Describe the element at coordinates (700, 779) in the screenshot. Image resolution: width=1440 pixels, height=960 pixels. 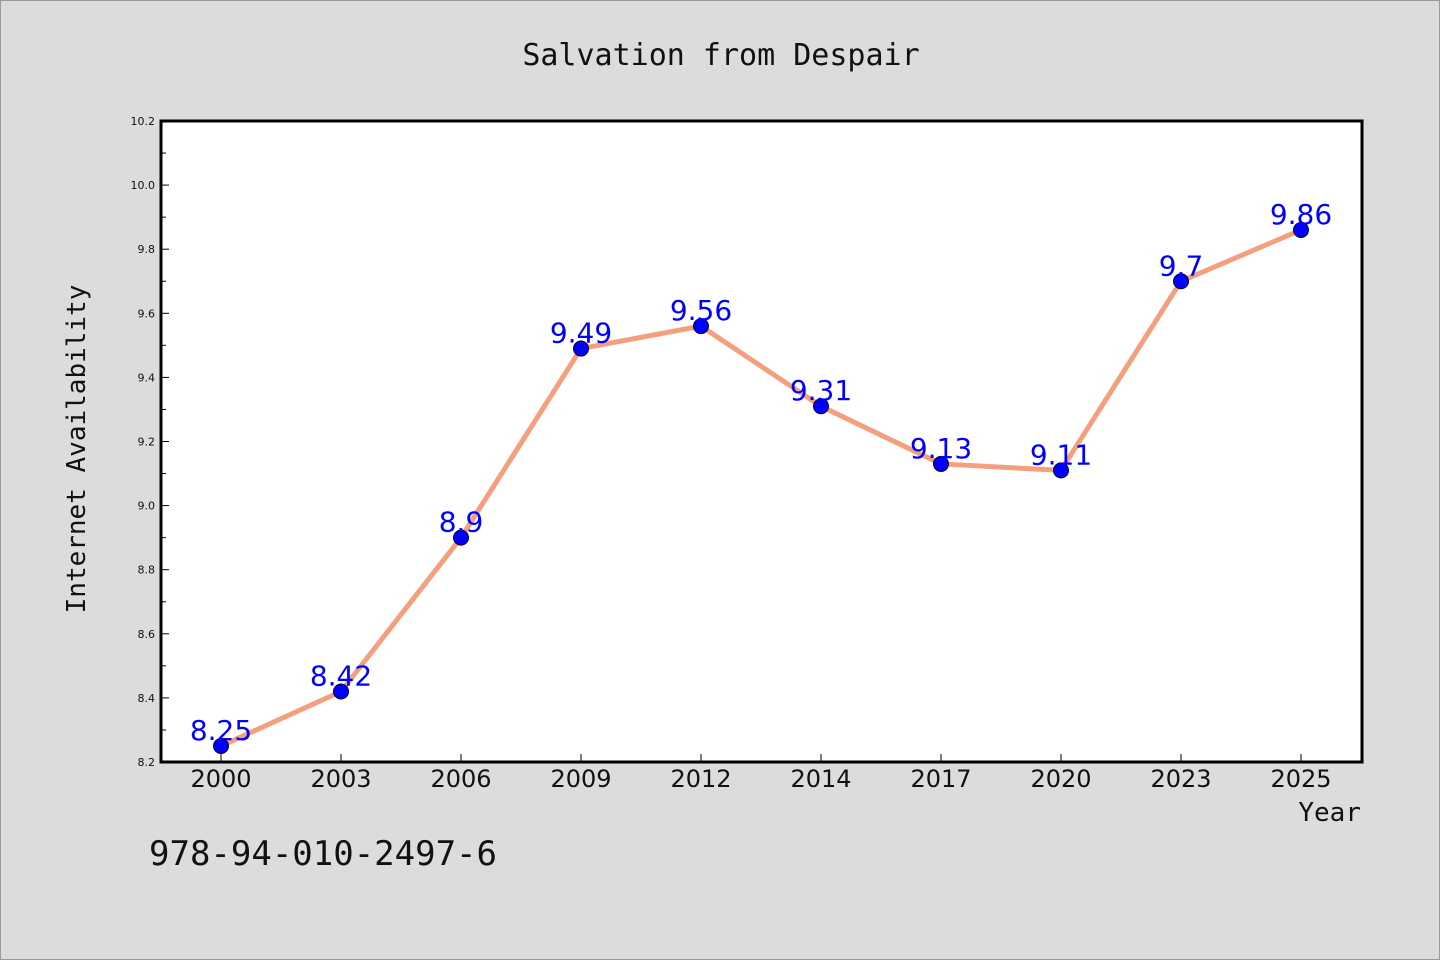
I see `x-tick-label: 2012` at that location.